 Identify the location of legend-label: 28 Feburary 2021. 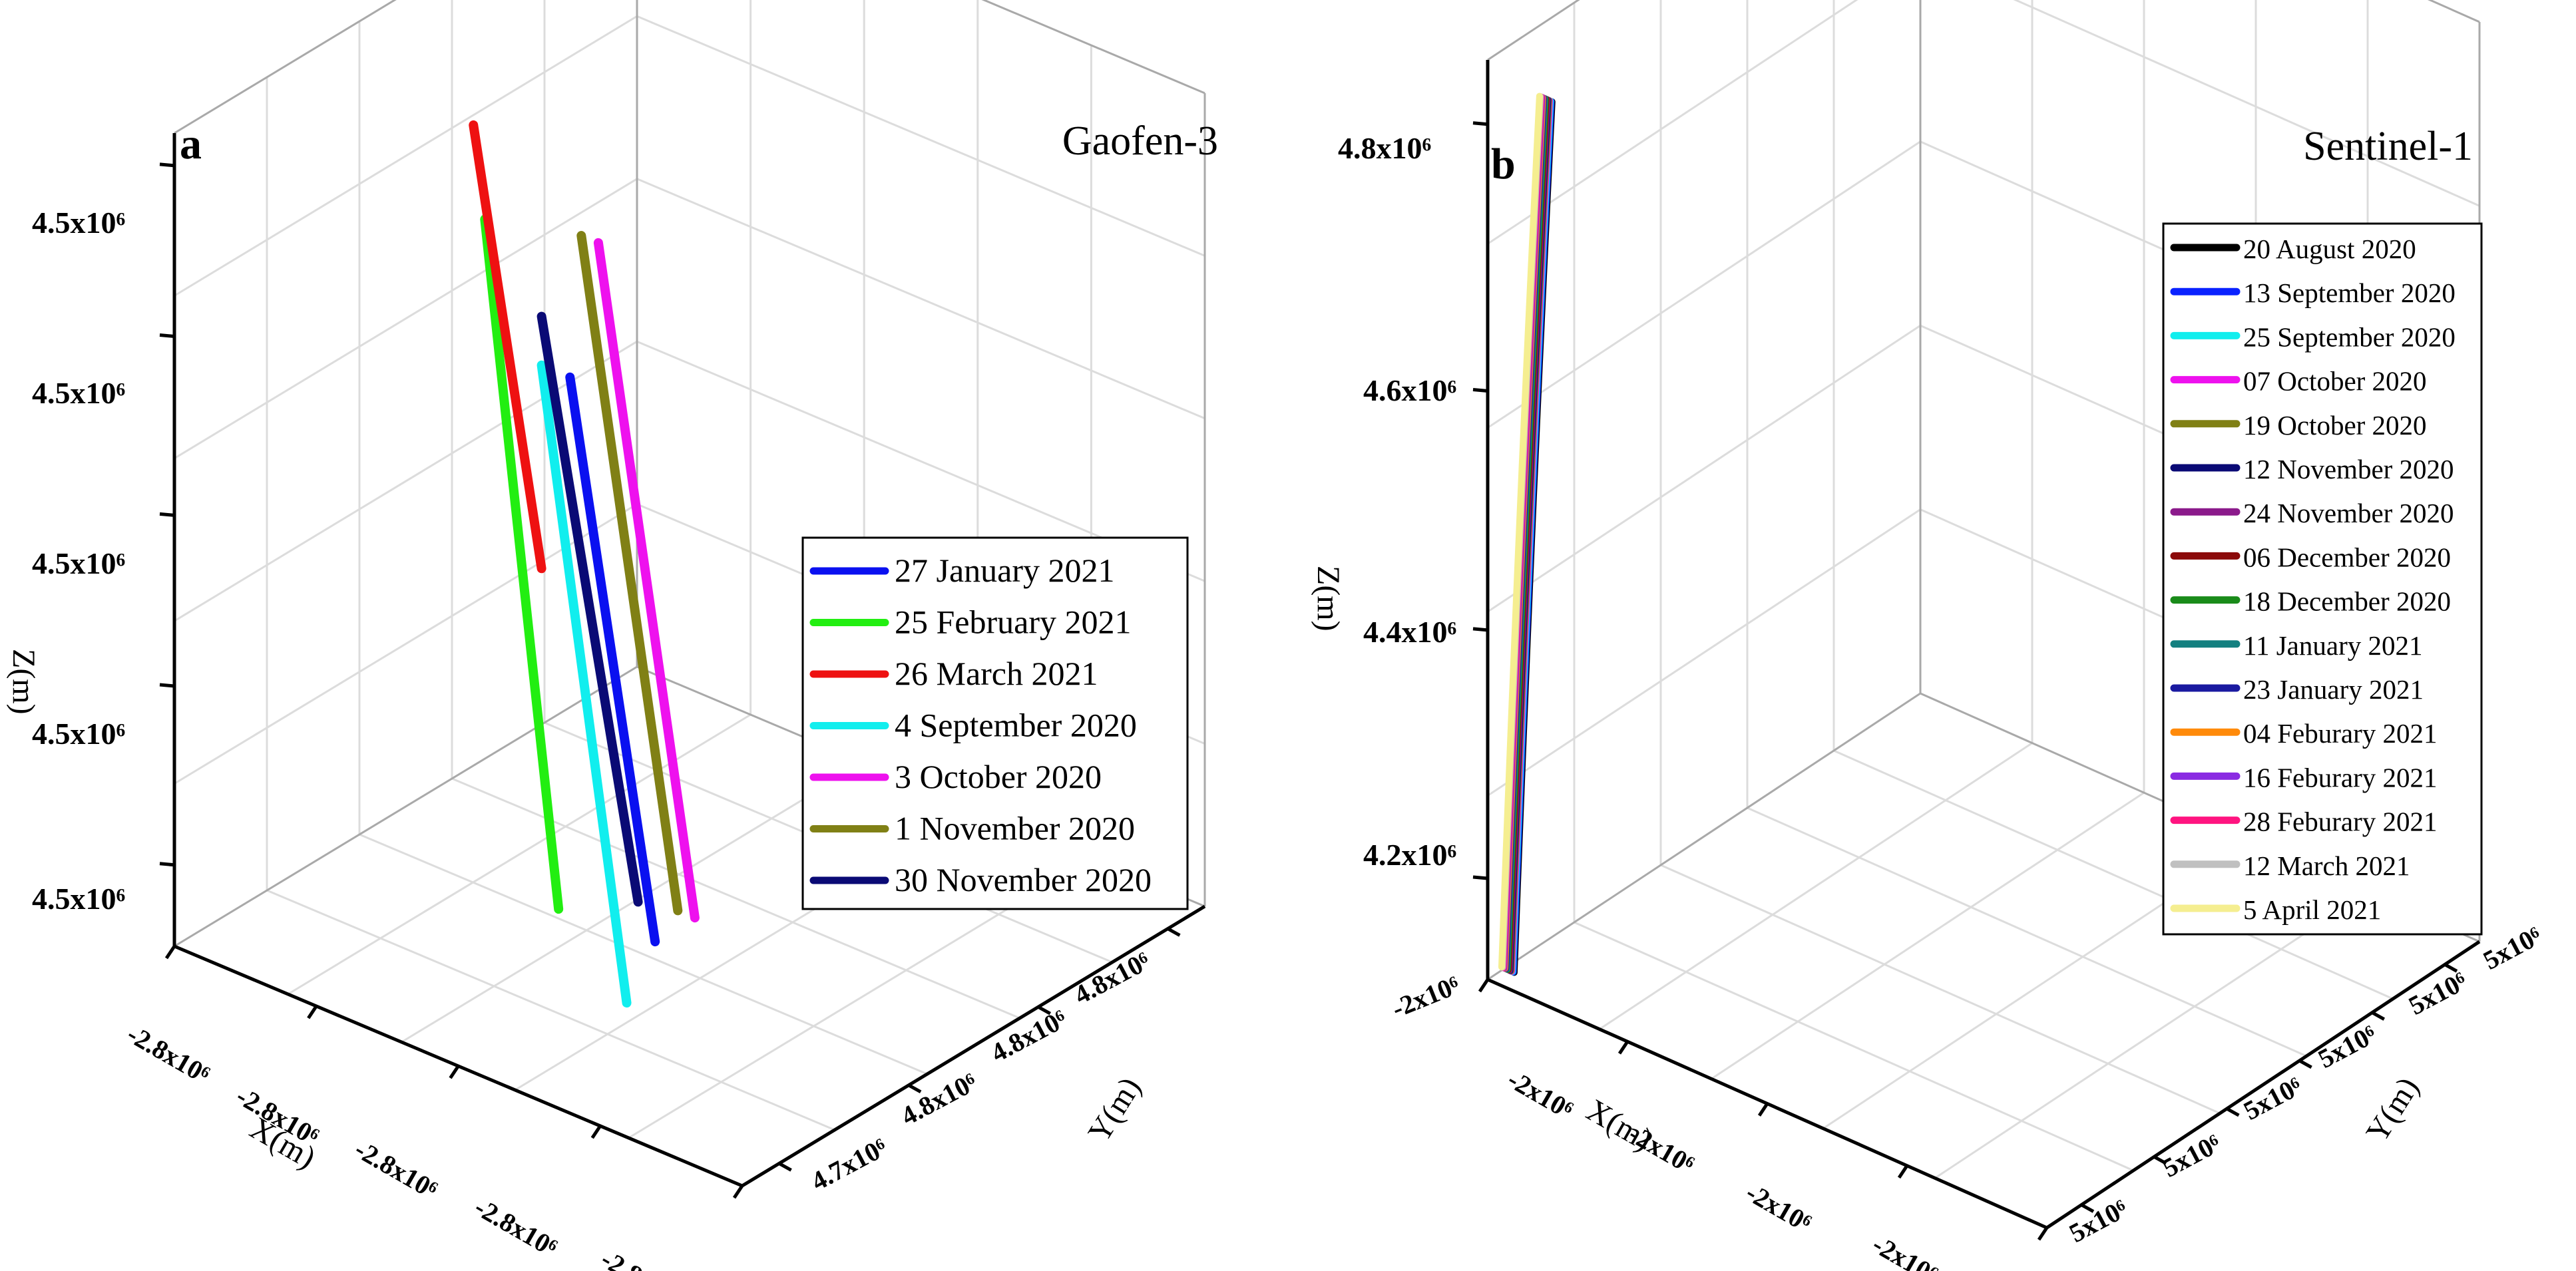
(2340, 822).